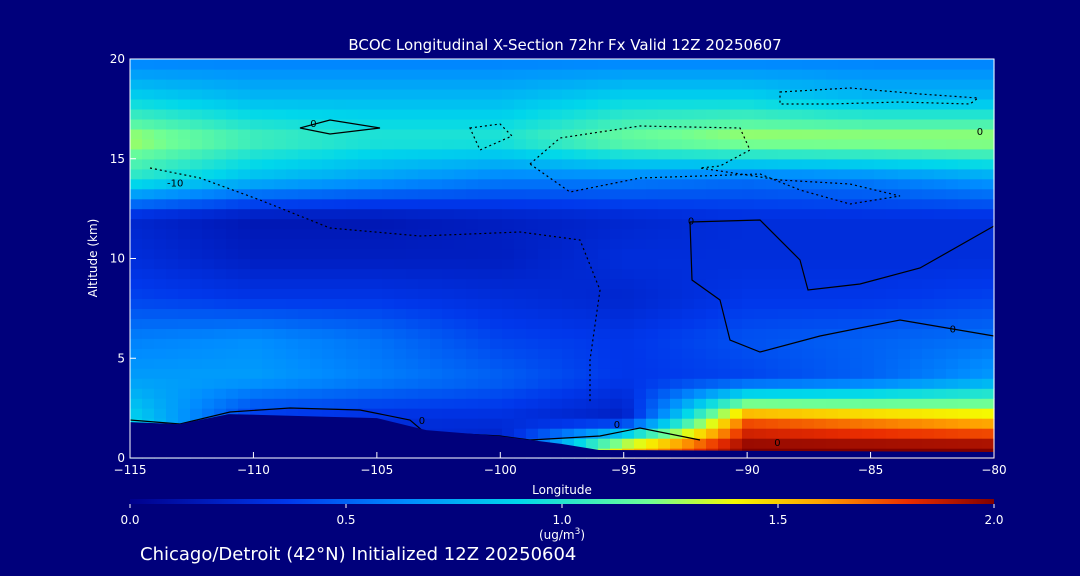 The height and width of the screenshot is (576, 1080). I want to click on x-tick-label: −90, so click(746, 470).